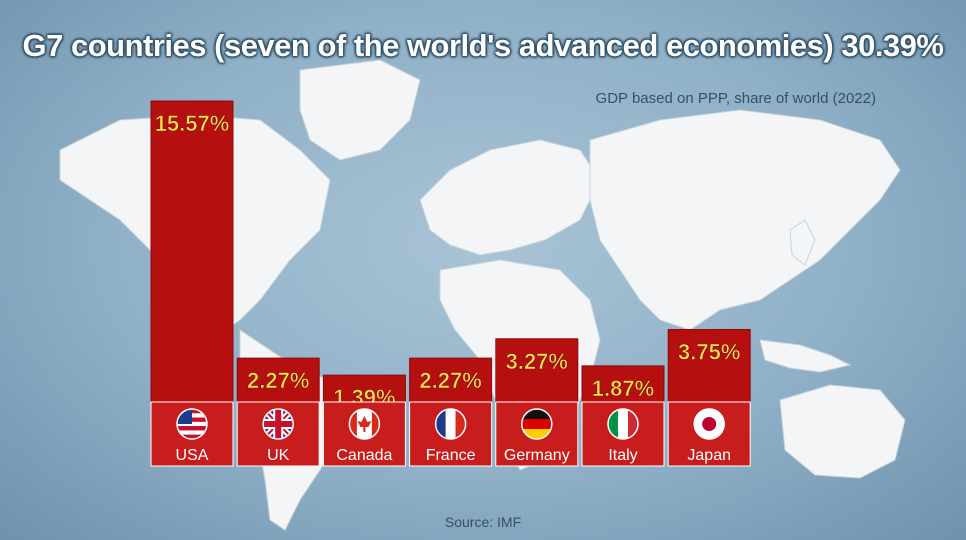  Describe the element at coordinates (709, 424) in the screenshot. I see `japan-flag-icon` at that location.